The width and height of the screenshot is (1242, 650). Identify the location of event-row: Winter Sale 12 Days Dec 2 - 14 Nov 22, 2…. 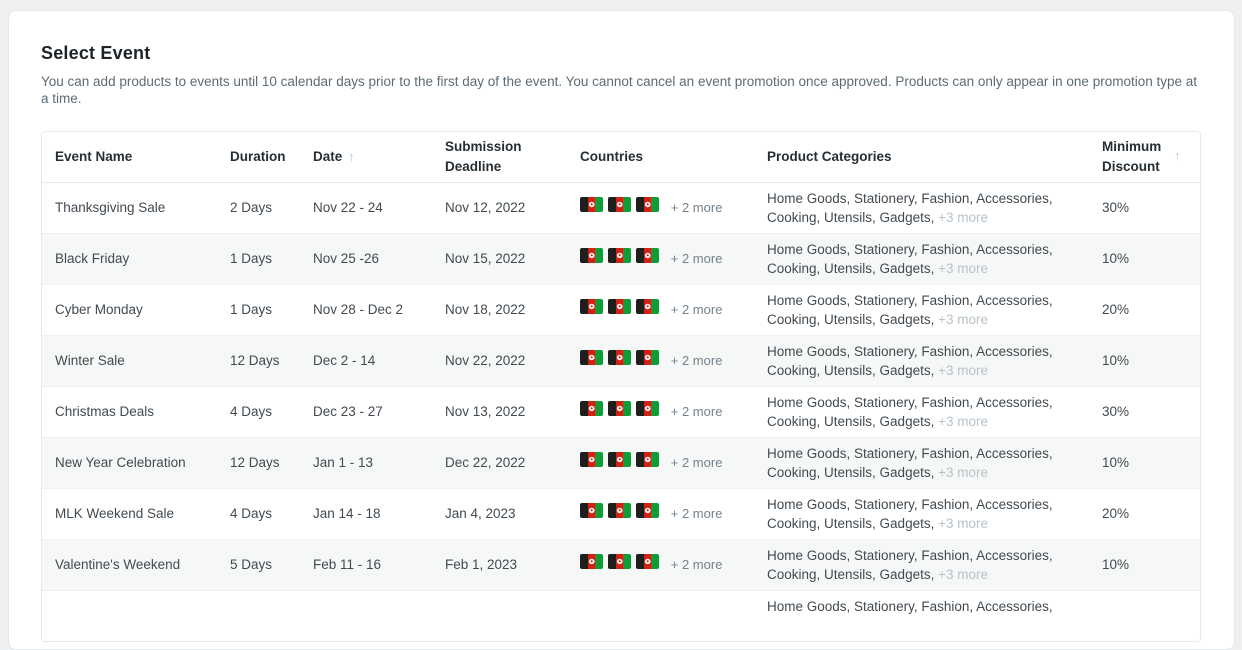
(621, 360).